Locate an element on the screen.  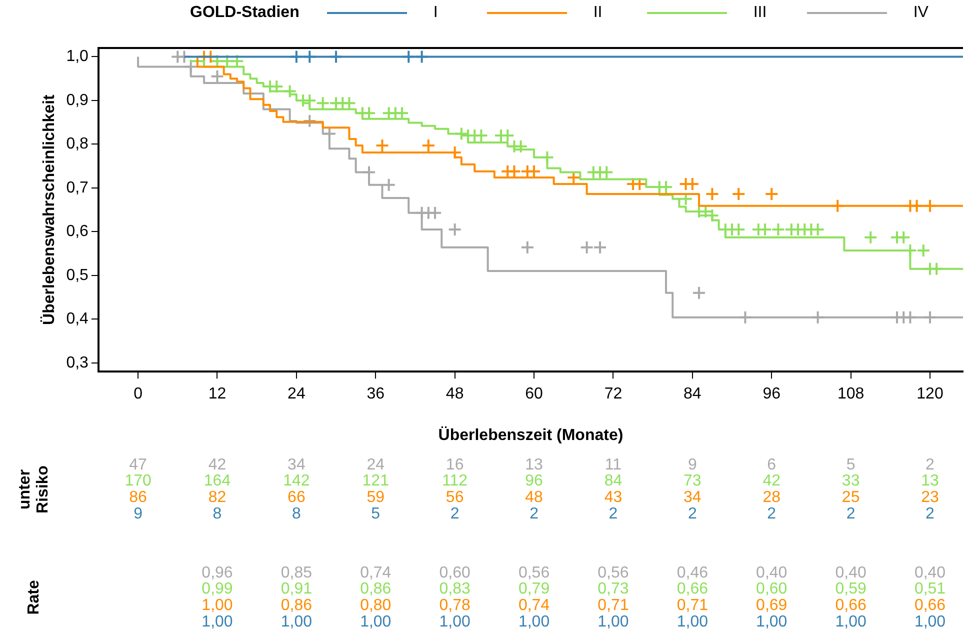
x-tick-label: 0 is located at coordinates (138, 394).